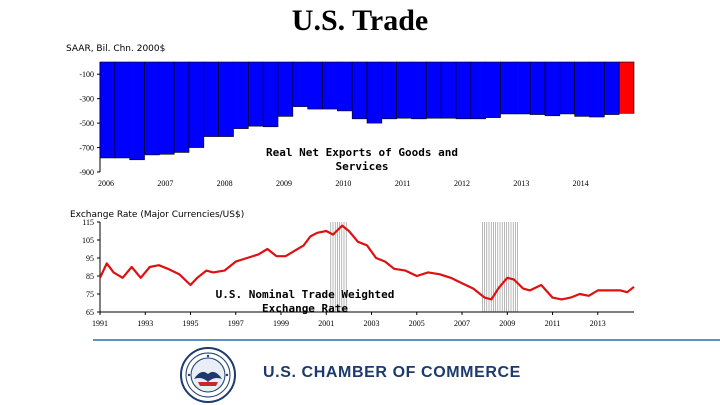  What do you see at coordinates (86, 148) in the screenshot?
I see `bar-y-tick-label: -700` at bounding box center [86, 148].